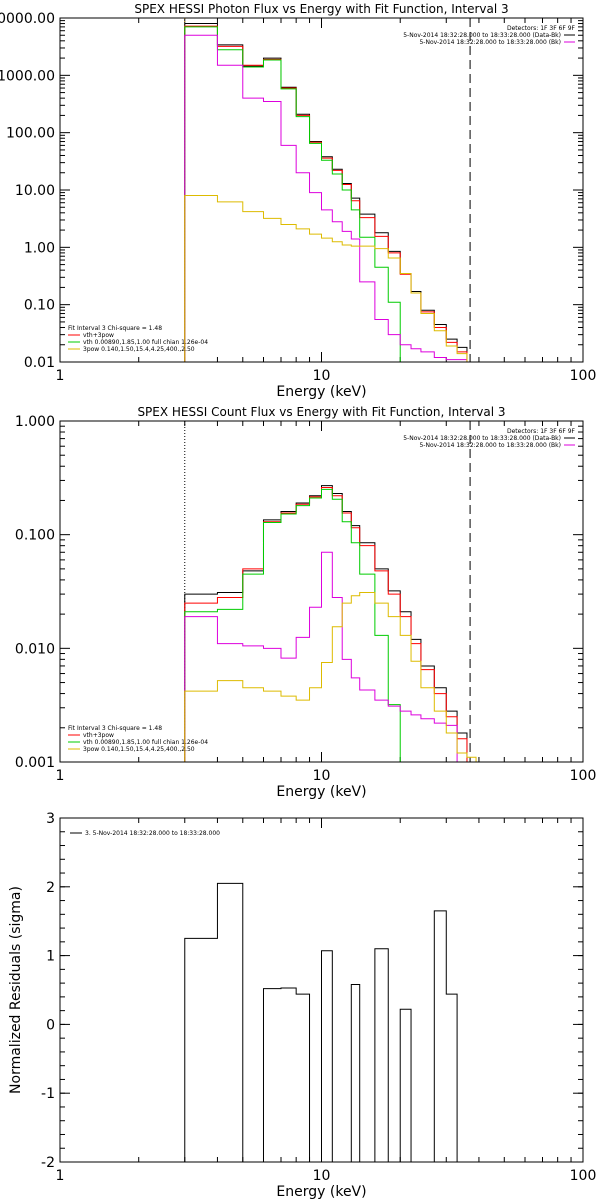 The width and height of the screenshot is (600, 1200). What do you see at coordinates (98, 335) in the screenshot?
I see `panel1-legend-fit-1: vth+3pow` at bounding box center [98, 335].